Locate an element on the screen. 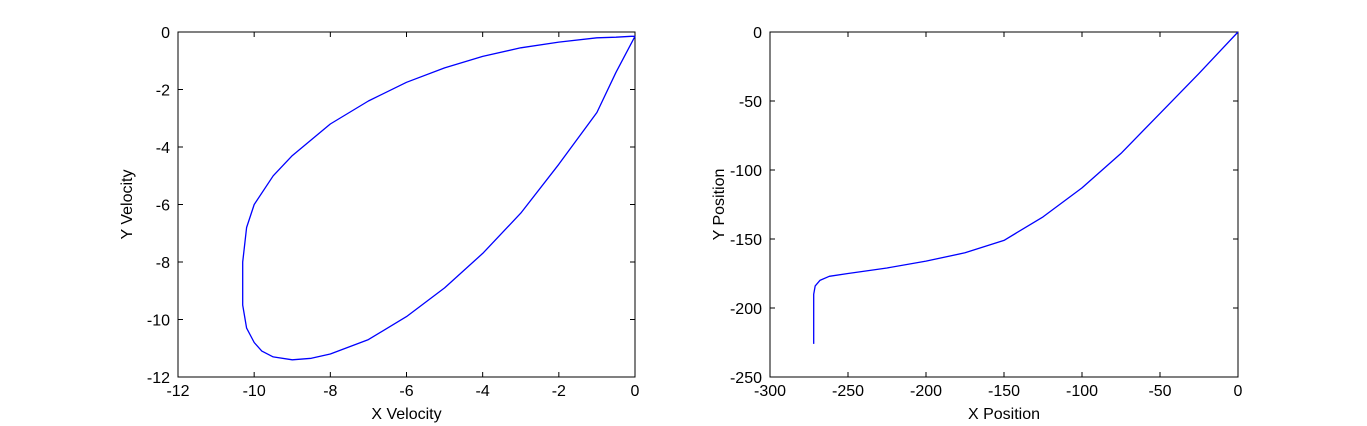 Image resolution: width=1367 pixels, height=426 pixels. x-tick-label: -150 is located at coordinates (1004, 391).